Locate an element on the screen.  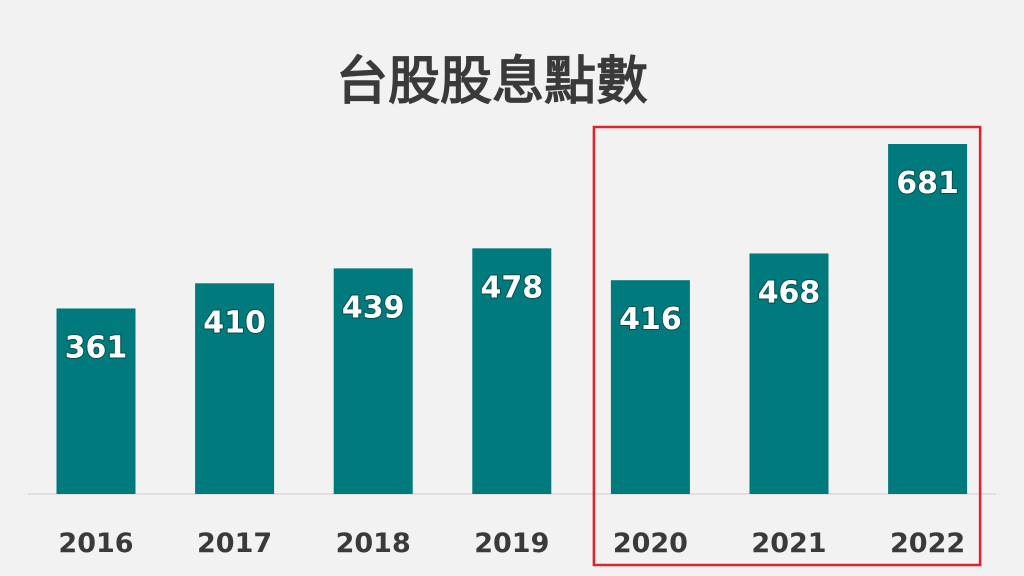
bar-2017 is located at coordinates (235, 388).